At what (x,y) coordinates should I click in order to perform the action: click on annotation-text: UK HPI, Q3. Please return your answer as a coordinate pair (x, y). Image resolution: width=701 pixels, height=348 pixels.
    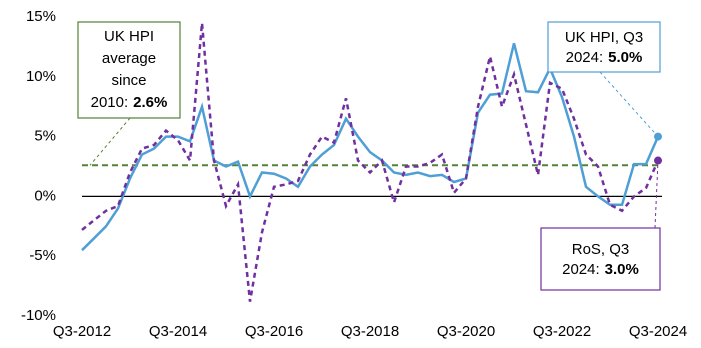
    Looking at the image, I should click on (604, 37).